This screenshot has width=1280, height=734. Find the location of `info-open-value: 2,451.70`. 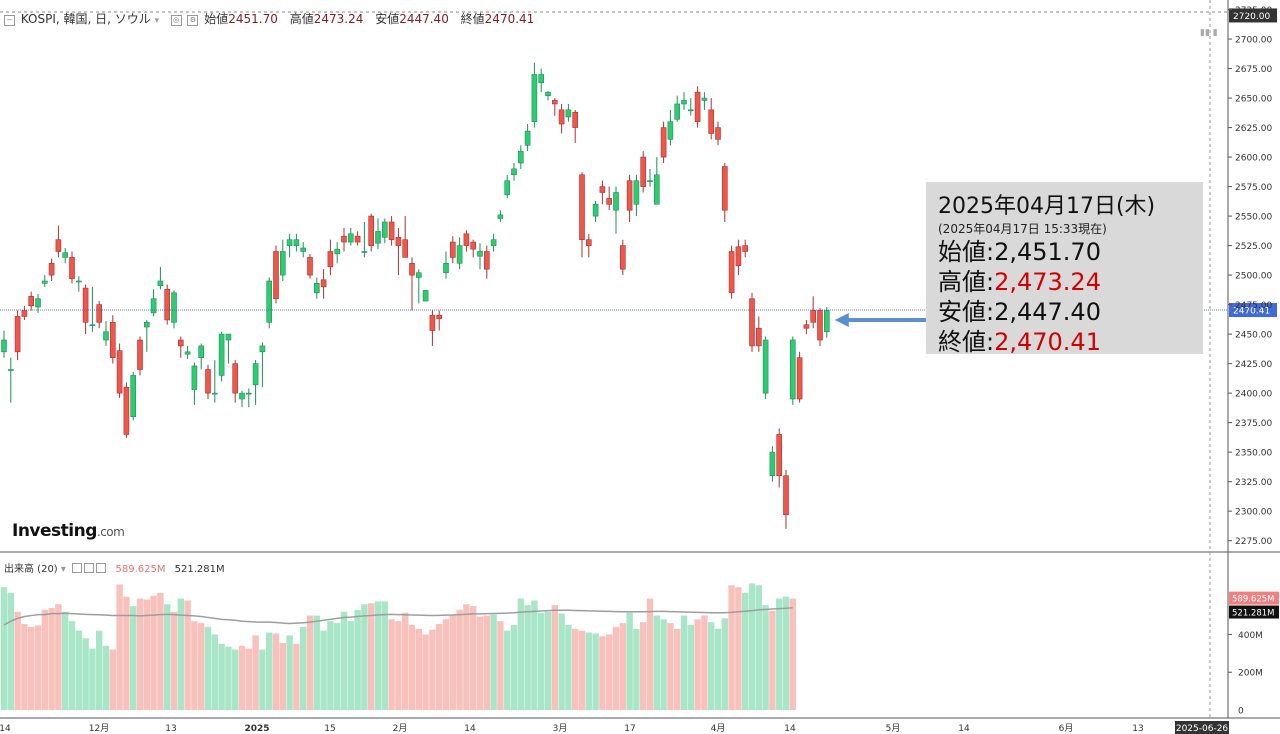

info-open-value: 2,451.70 is located at coordinates (1047, 252).